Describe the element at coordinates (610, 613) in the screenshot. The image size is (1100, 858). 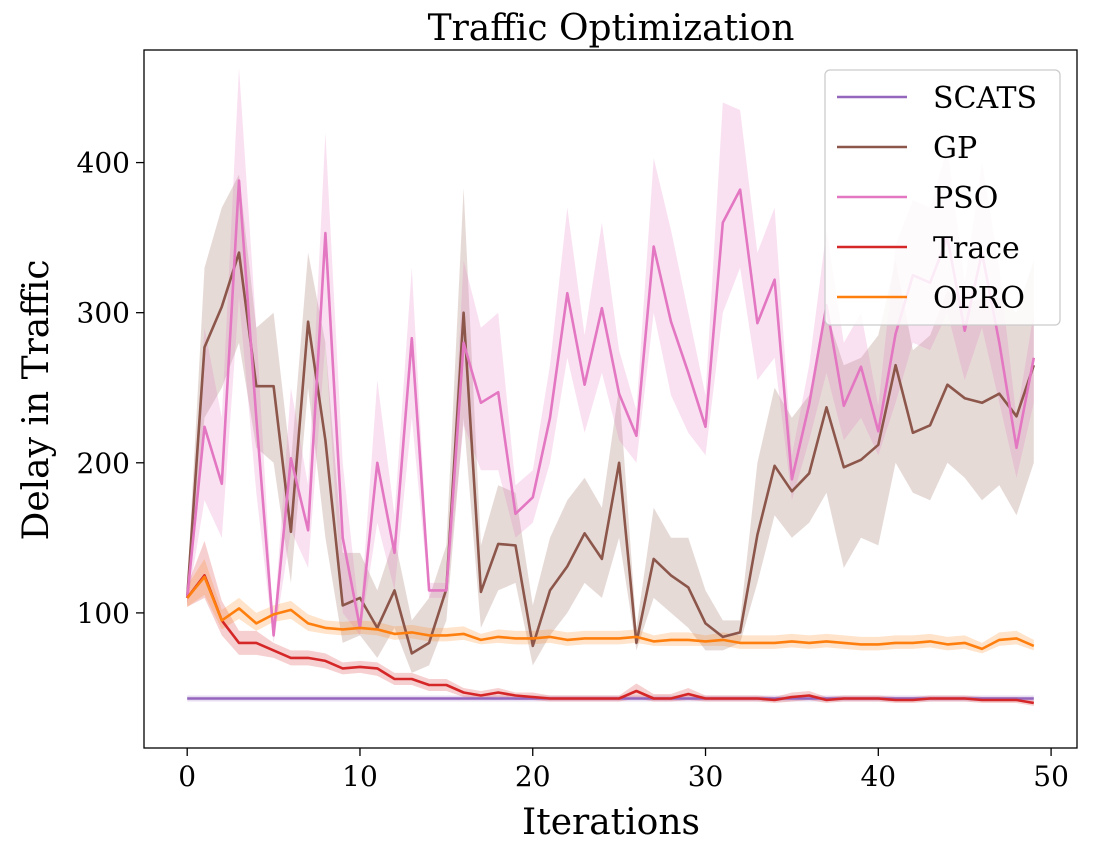
I see `line-opro` at that location.